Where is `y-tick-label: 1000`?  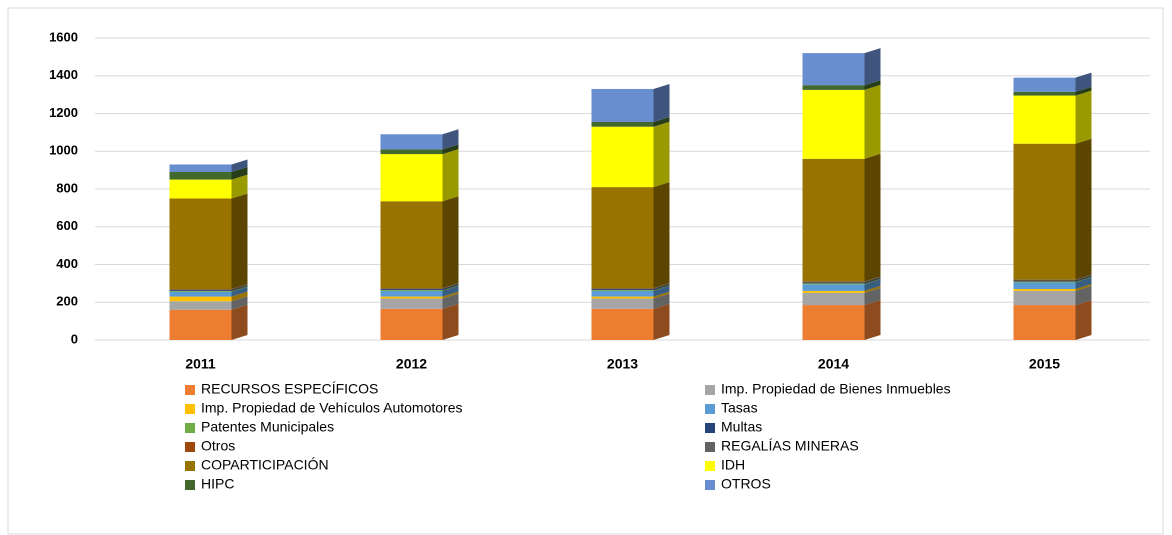
y-tick-label: 1000 is located at coordinates (63, 150).